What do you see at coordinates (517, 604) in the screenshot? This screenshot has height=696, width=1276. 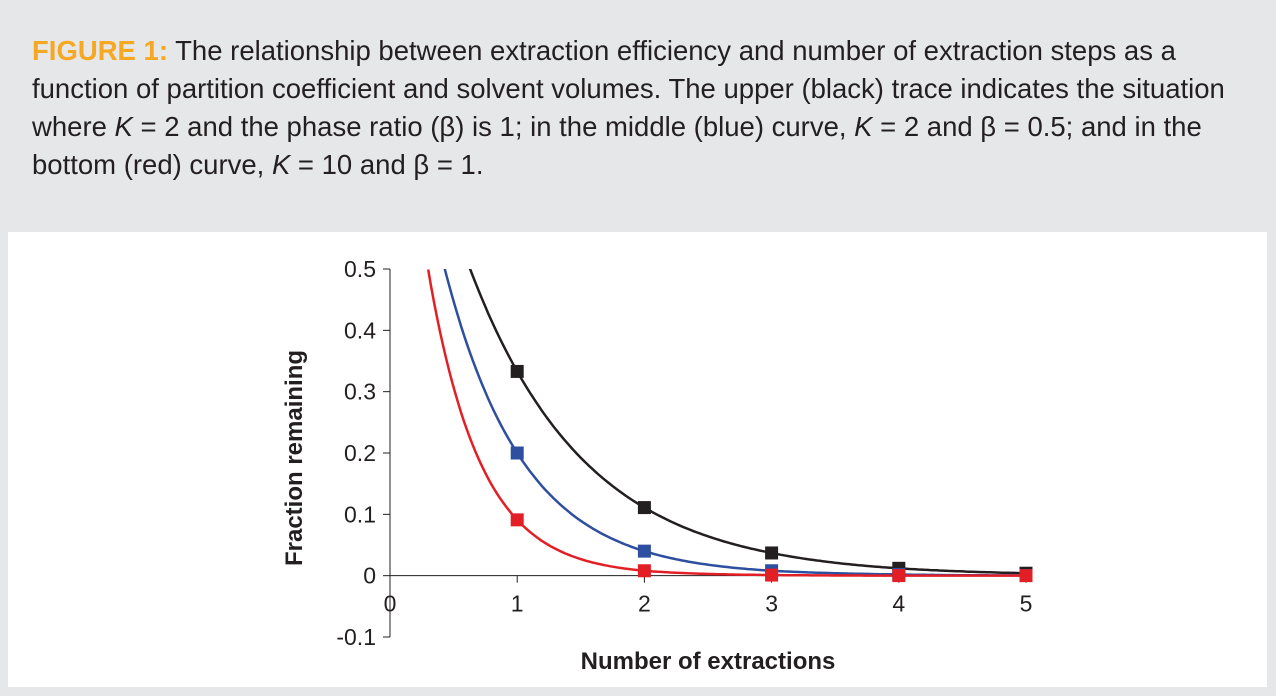 I see `x-tick-label: 1` at bounding box center [517, 604].